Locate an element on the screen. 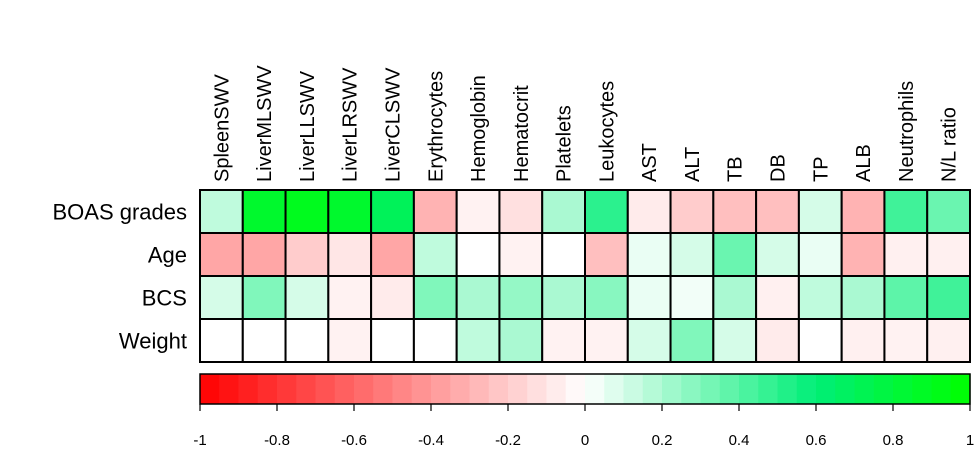  column-label: DB is located at coordinates (779, 168).